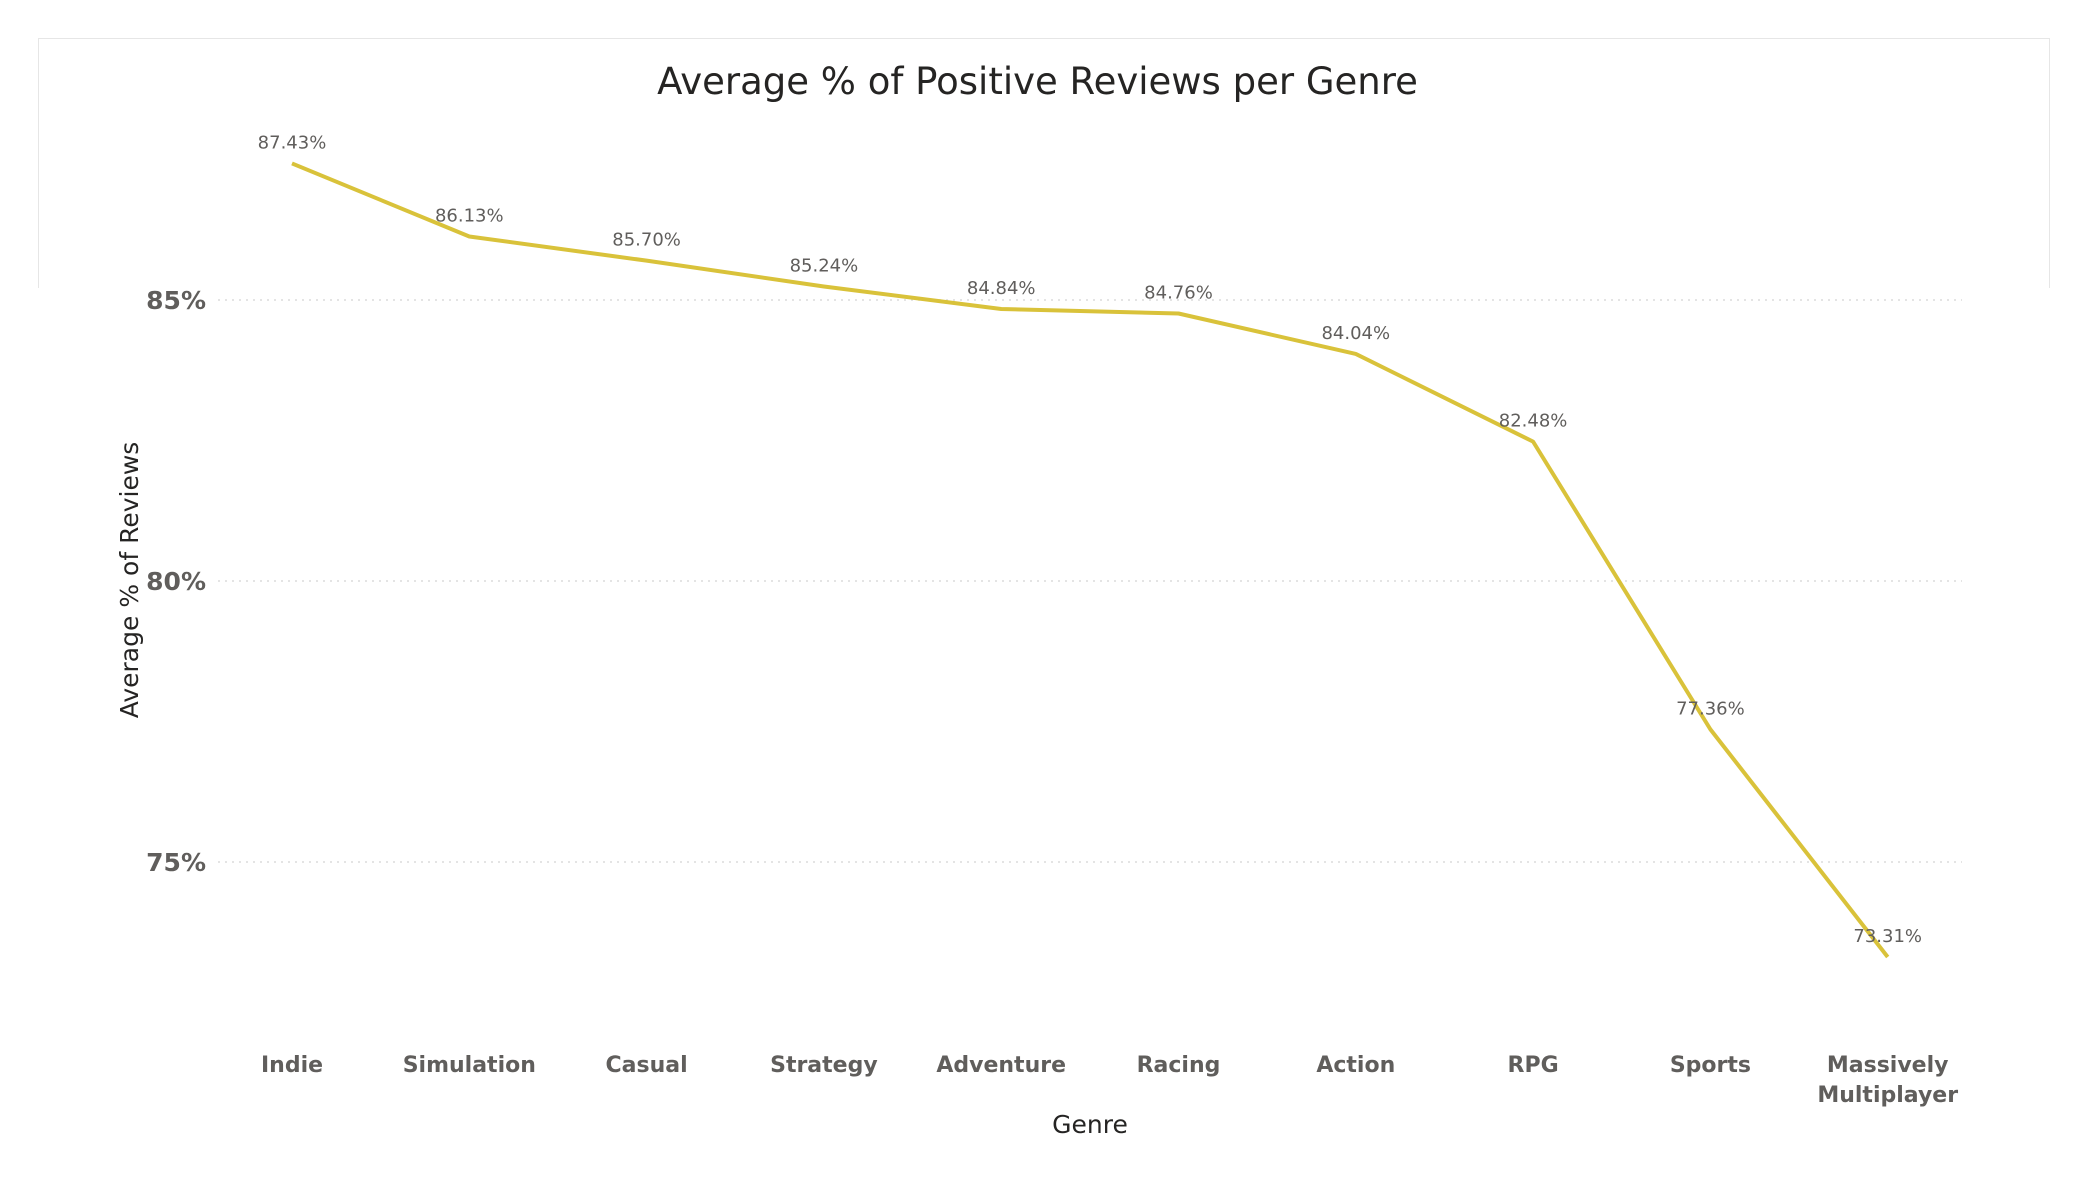 This screenshot has width=2075, height=1200. Describe the element at coordinates (1037, 81) in the screenshot. I see `chart-title: Average % of Positive Reviews per Genre` at that location.